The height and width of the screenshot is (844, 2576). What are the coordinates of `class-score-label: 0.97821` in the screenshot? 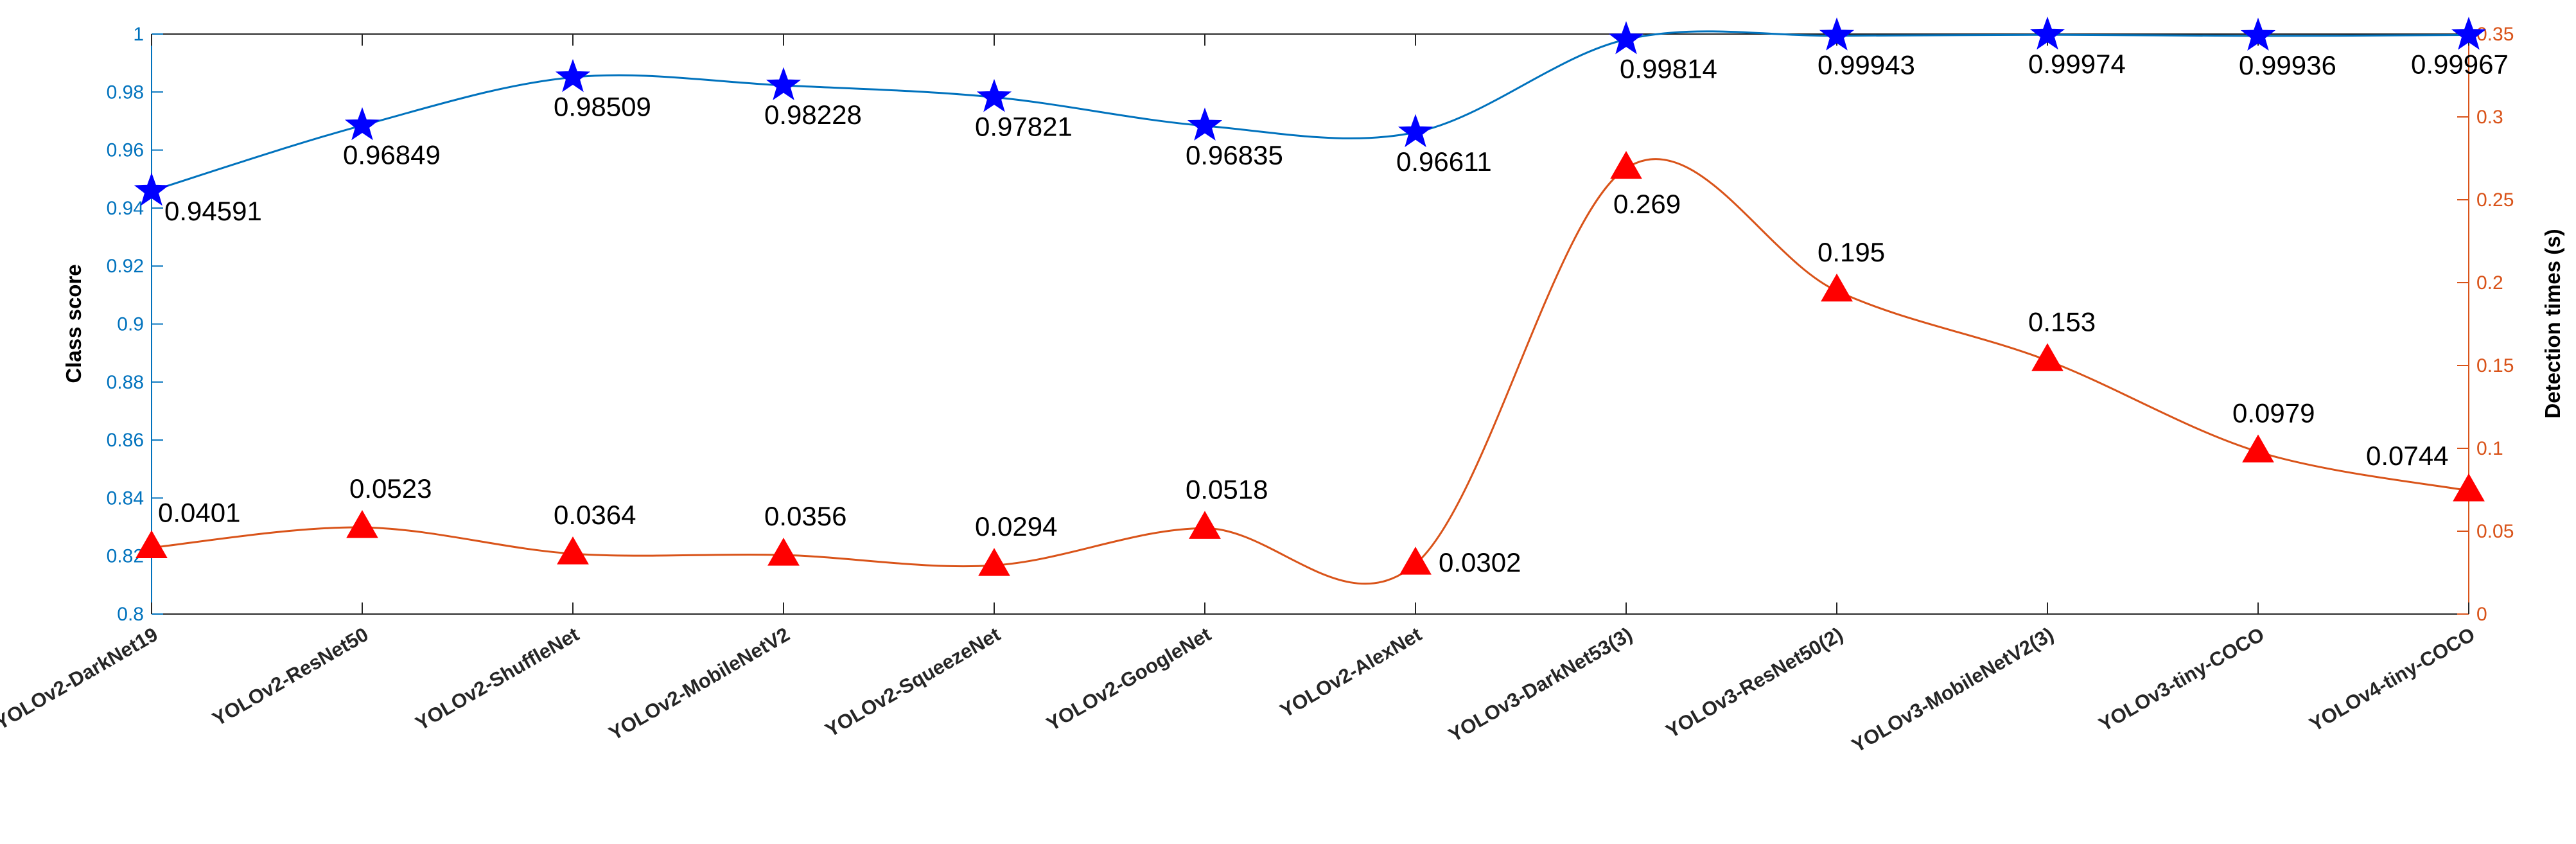 It's located at (1024, 126).